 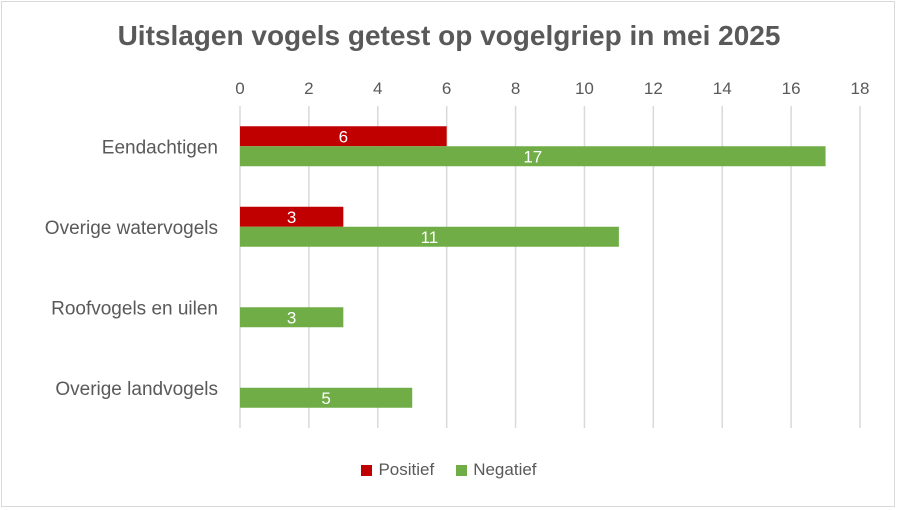 I want to click on category-label: Eendachtigen, so click(x=160, y=147).